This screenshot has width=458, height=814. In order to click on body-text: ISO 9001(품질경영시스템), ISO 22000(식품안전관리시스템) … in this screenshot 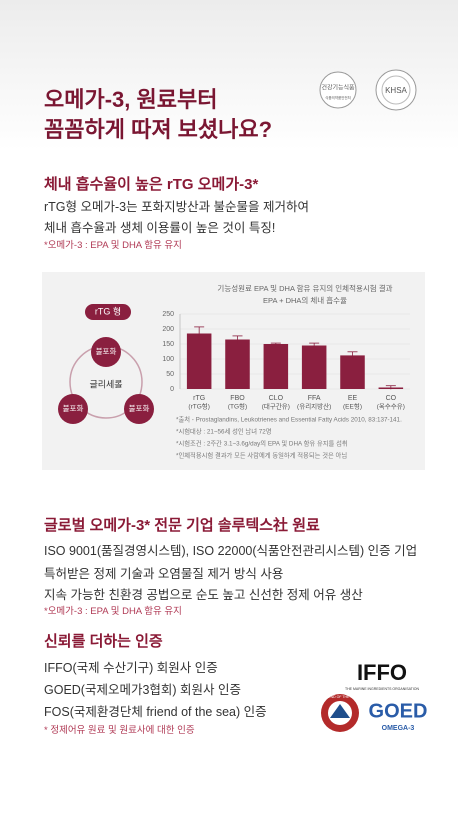, I will do `click(231, 551)`.